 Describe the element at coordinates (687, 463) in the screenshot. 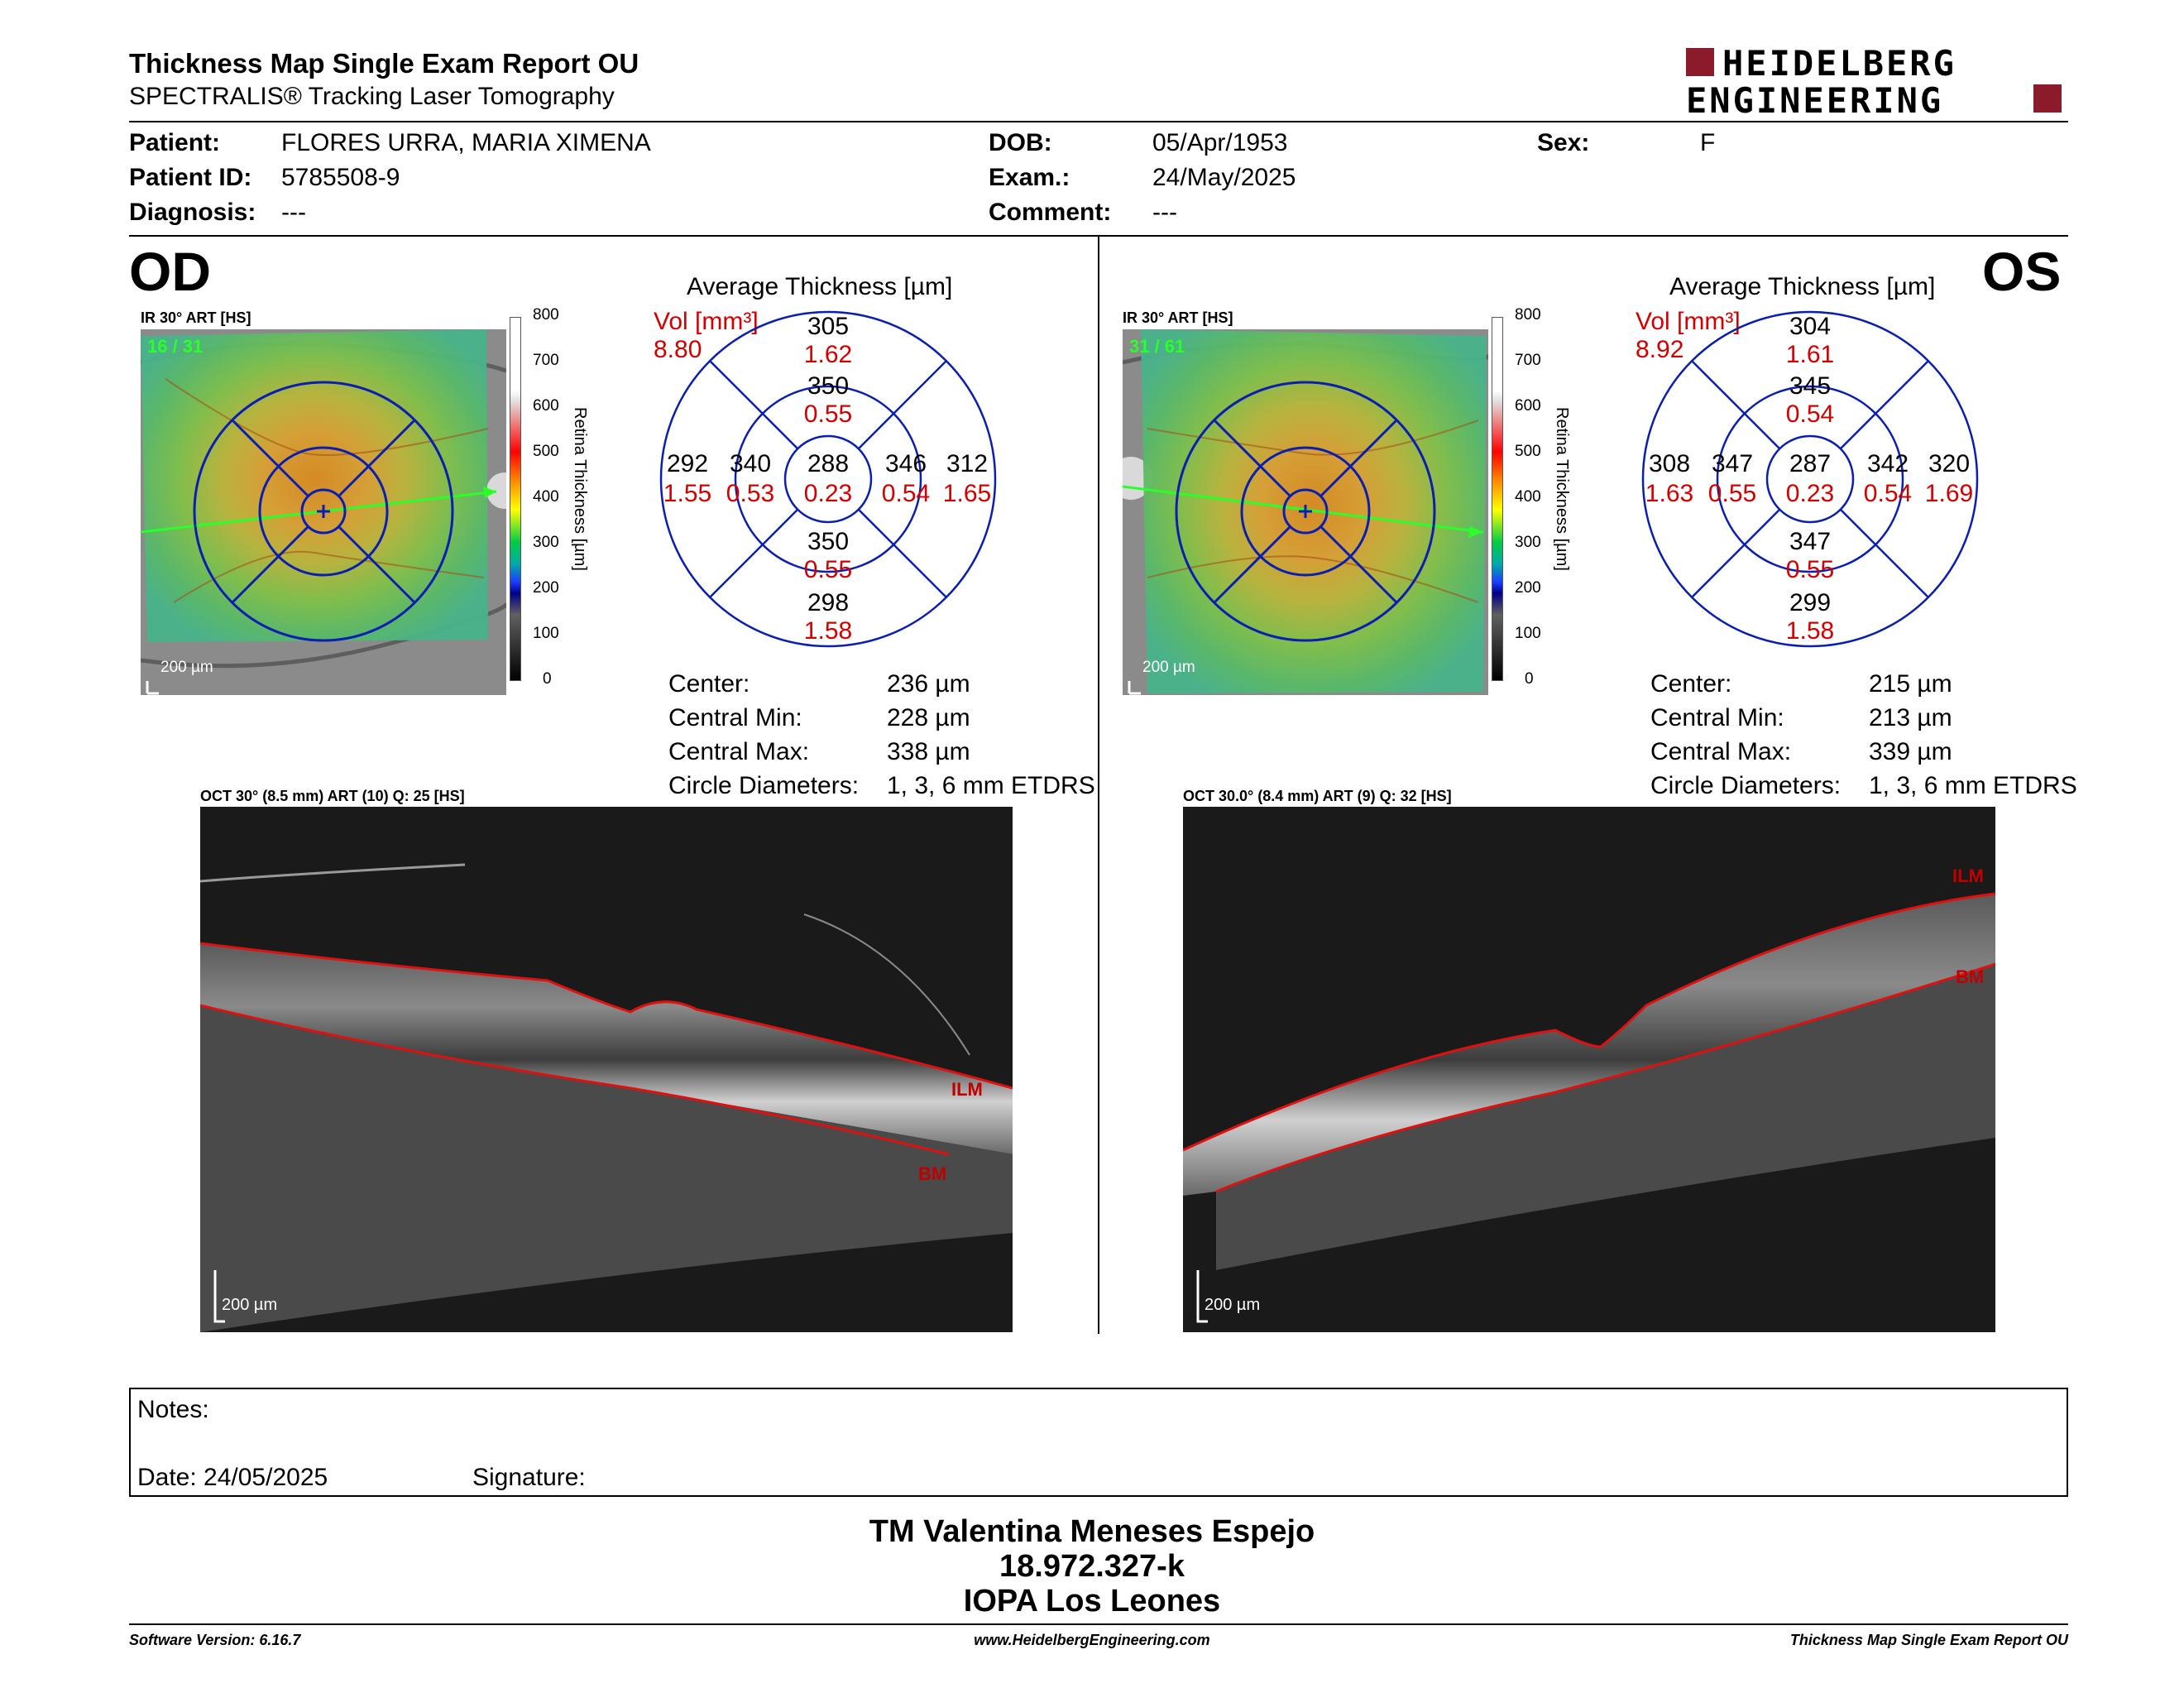

I see `od-temp-out: 292` at that location.